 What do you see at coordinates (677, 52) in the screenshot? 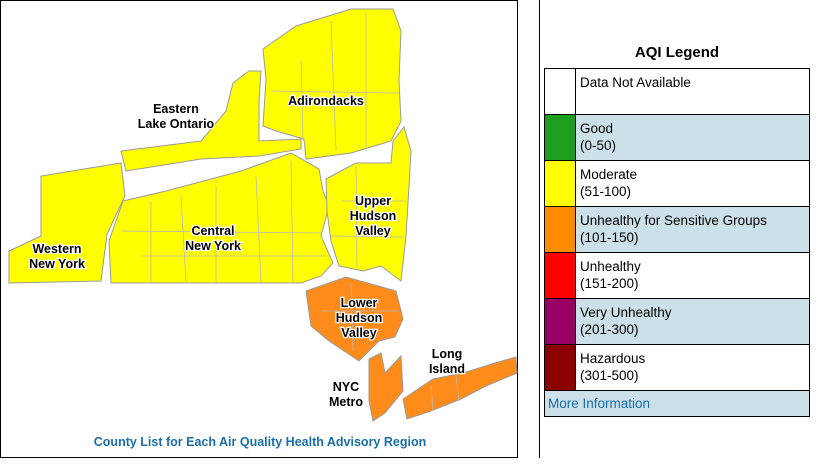
I see `legend-title: AQI Legend` at bounding box center [677, 52].